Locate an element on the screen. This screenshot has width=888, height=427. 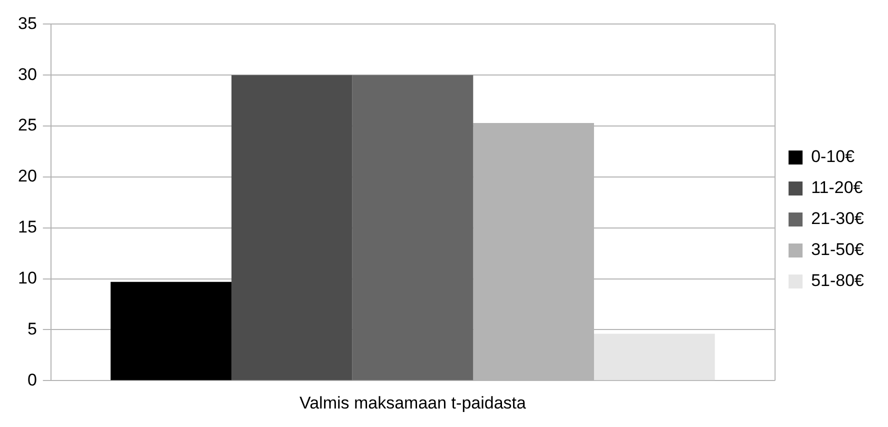
x-tick-label: Valmis maksamaan t-paidasta is located at coordinates (413, 402).